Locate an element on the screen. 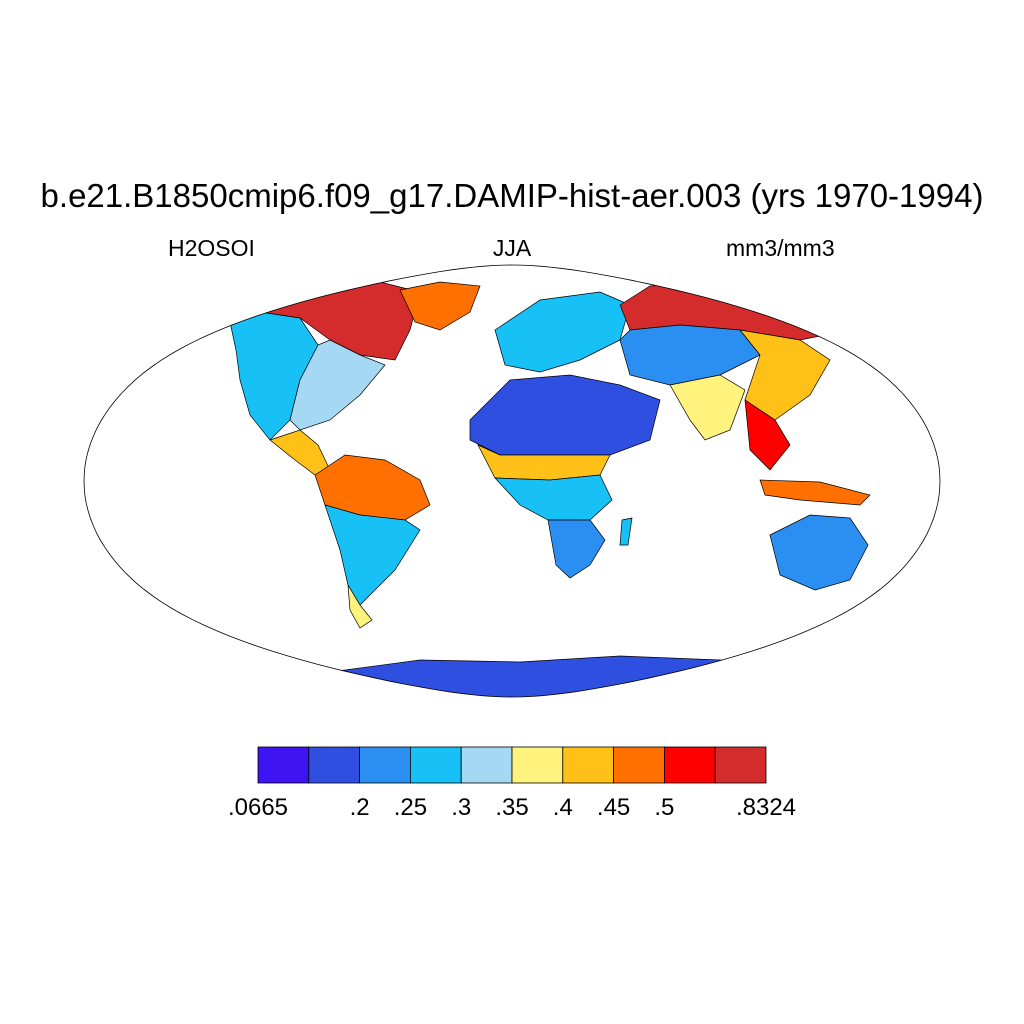 This screenshot has width=1024, height=1024. region-central-africa is located at coordinates (553, 497).